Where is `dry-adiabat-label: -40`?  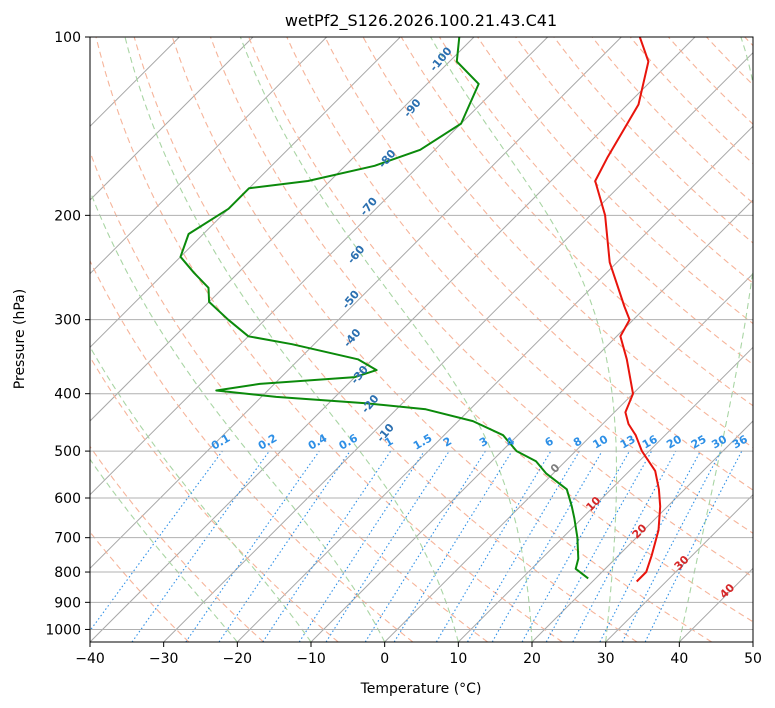 dry-adiabat-label: -40 is located at coordinates (352, 338).